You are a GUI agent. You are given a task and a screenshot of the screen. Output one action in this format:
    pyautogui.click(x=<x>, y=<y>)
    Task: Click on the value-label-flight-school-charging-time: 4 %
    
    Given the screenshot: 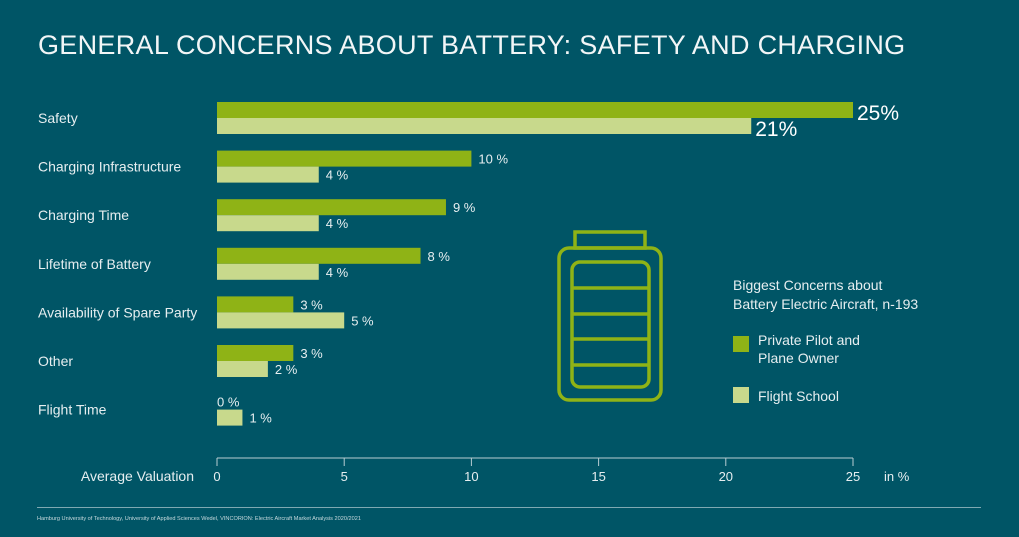 What is the action you would take?
    pyautogui.click(x=337, y=223)
    